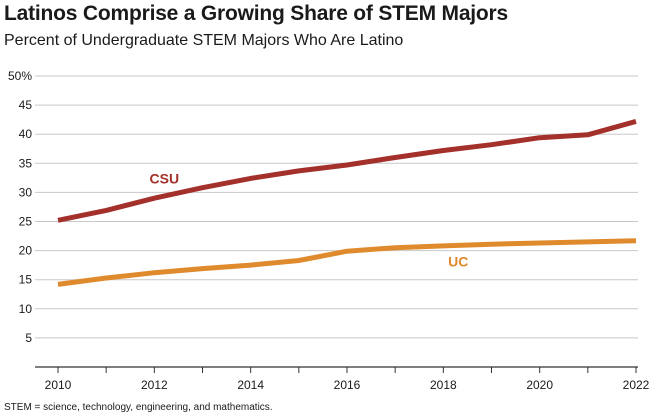 The height and width of the screenshot is (416, 651). What do you see at coordinates (26, 105) in the screenshot?
I see `y-tick-label-45: 45` at bounding box center [26, 105].